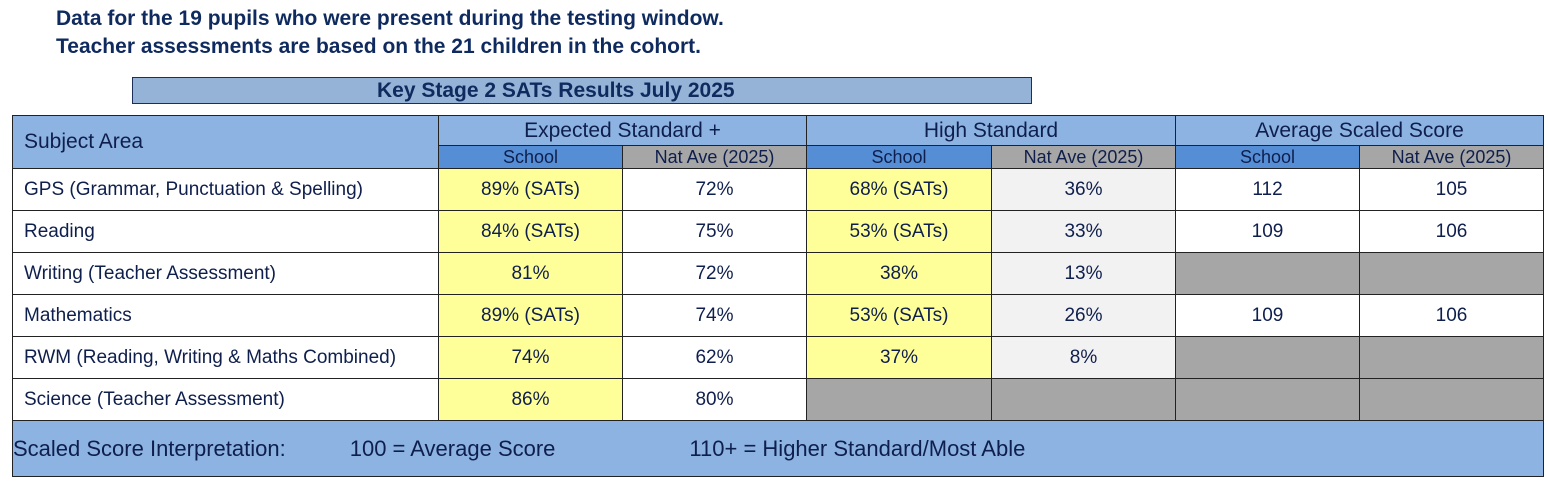  Describe the element at coordinates (225, 315) in the screenshot. I see `subject-cell: Mathematics` at that location.